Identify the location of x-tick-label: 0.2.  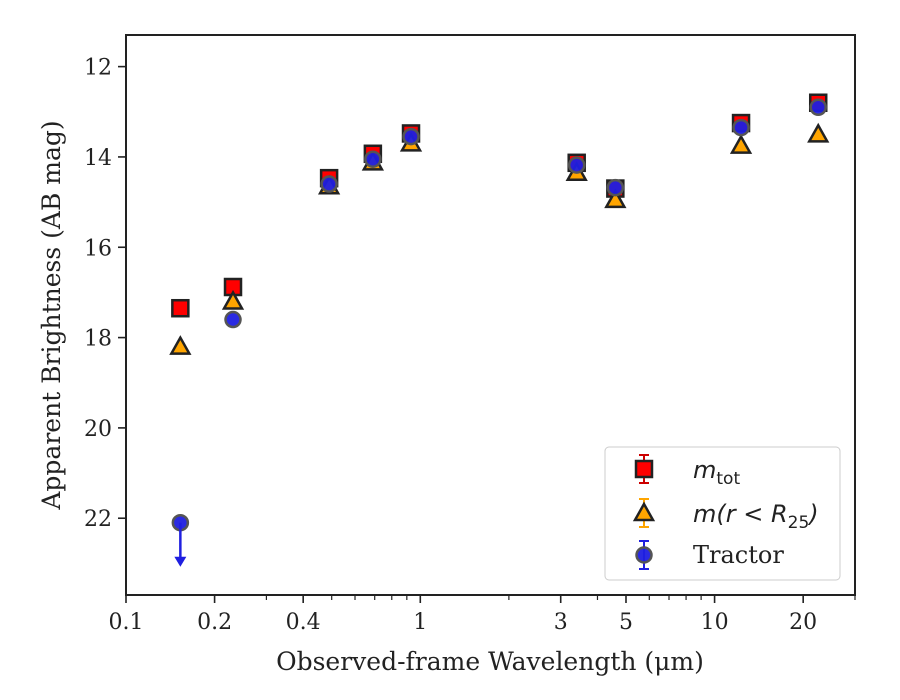
(214, 622).